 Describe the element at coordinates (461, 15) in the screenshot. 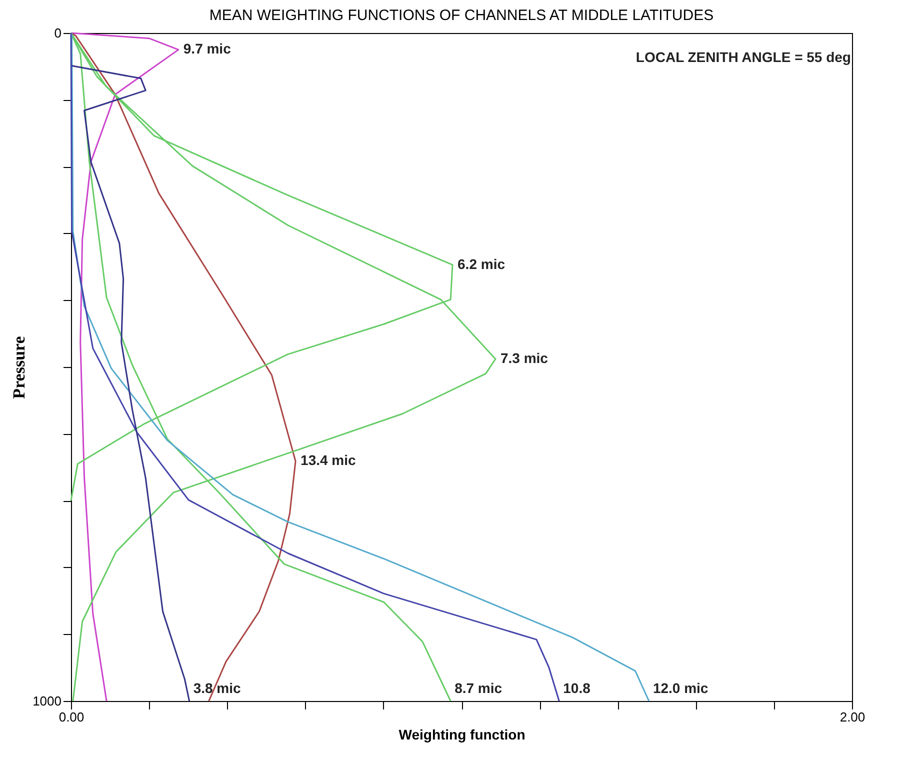

I see `chart-title: MEAN WEIGHTING FUNCTIONS OF CHANNELS AT MIDDLE LATITUDES` at that location.